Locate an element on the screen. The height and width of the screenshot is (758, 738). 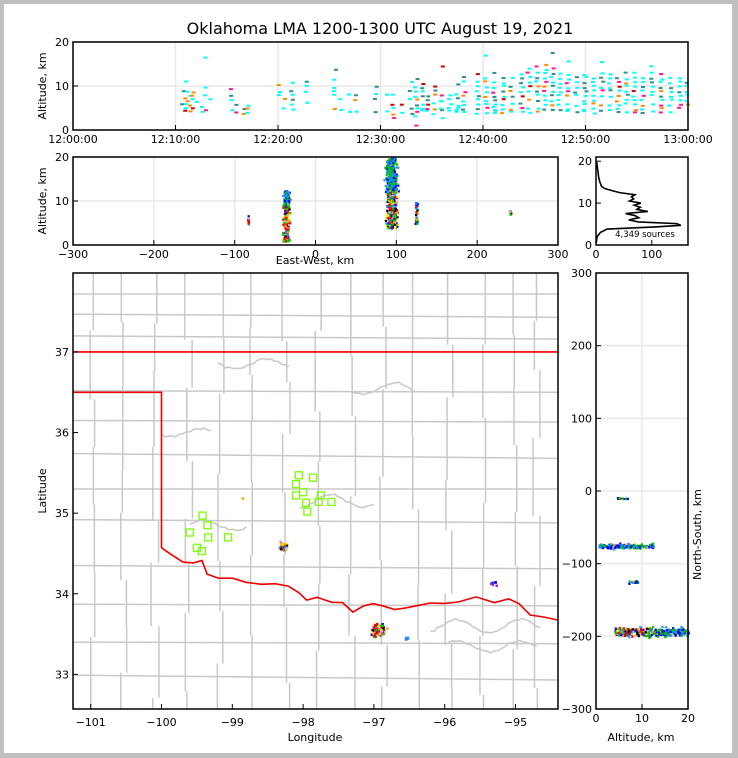
lma-station-marker is located at coordinates (307, 511).